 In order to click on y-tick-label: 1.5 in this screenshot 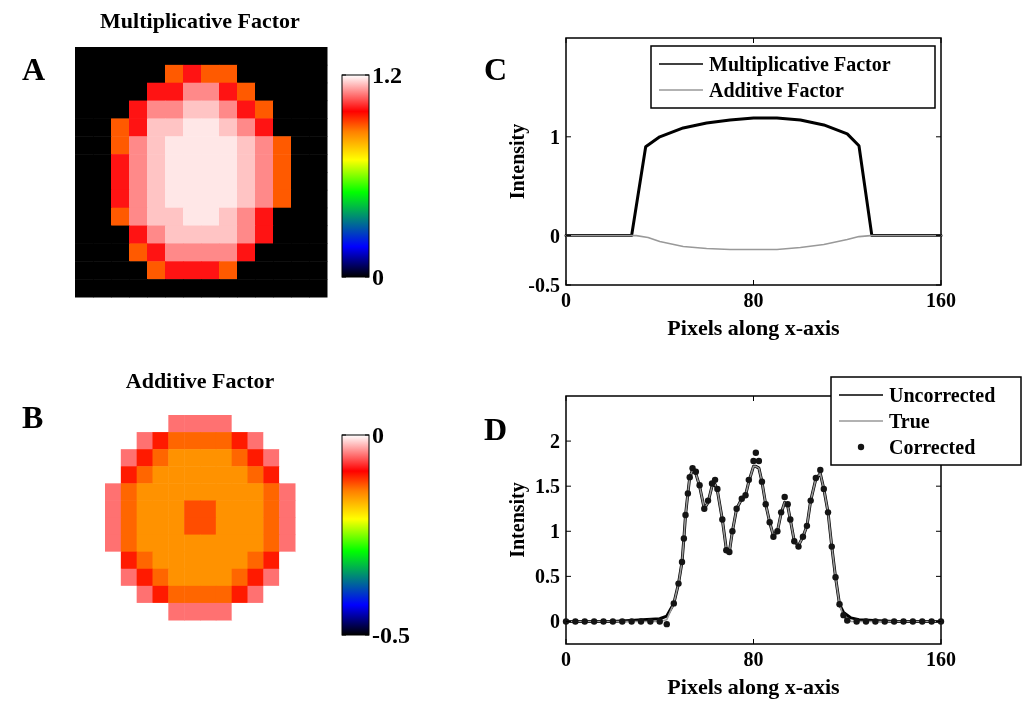, I will do `click(547, 486)`.